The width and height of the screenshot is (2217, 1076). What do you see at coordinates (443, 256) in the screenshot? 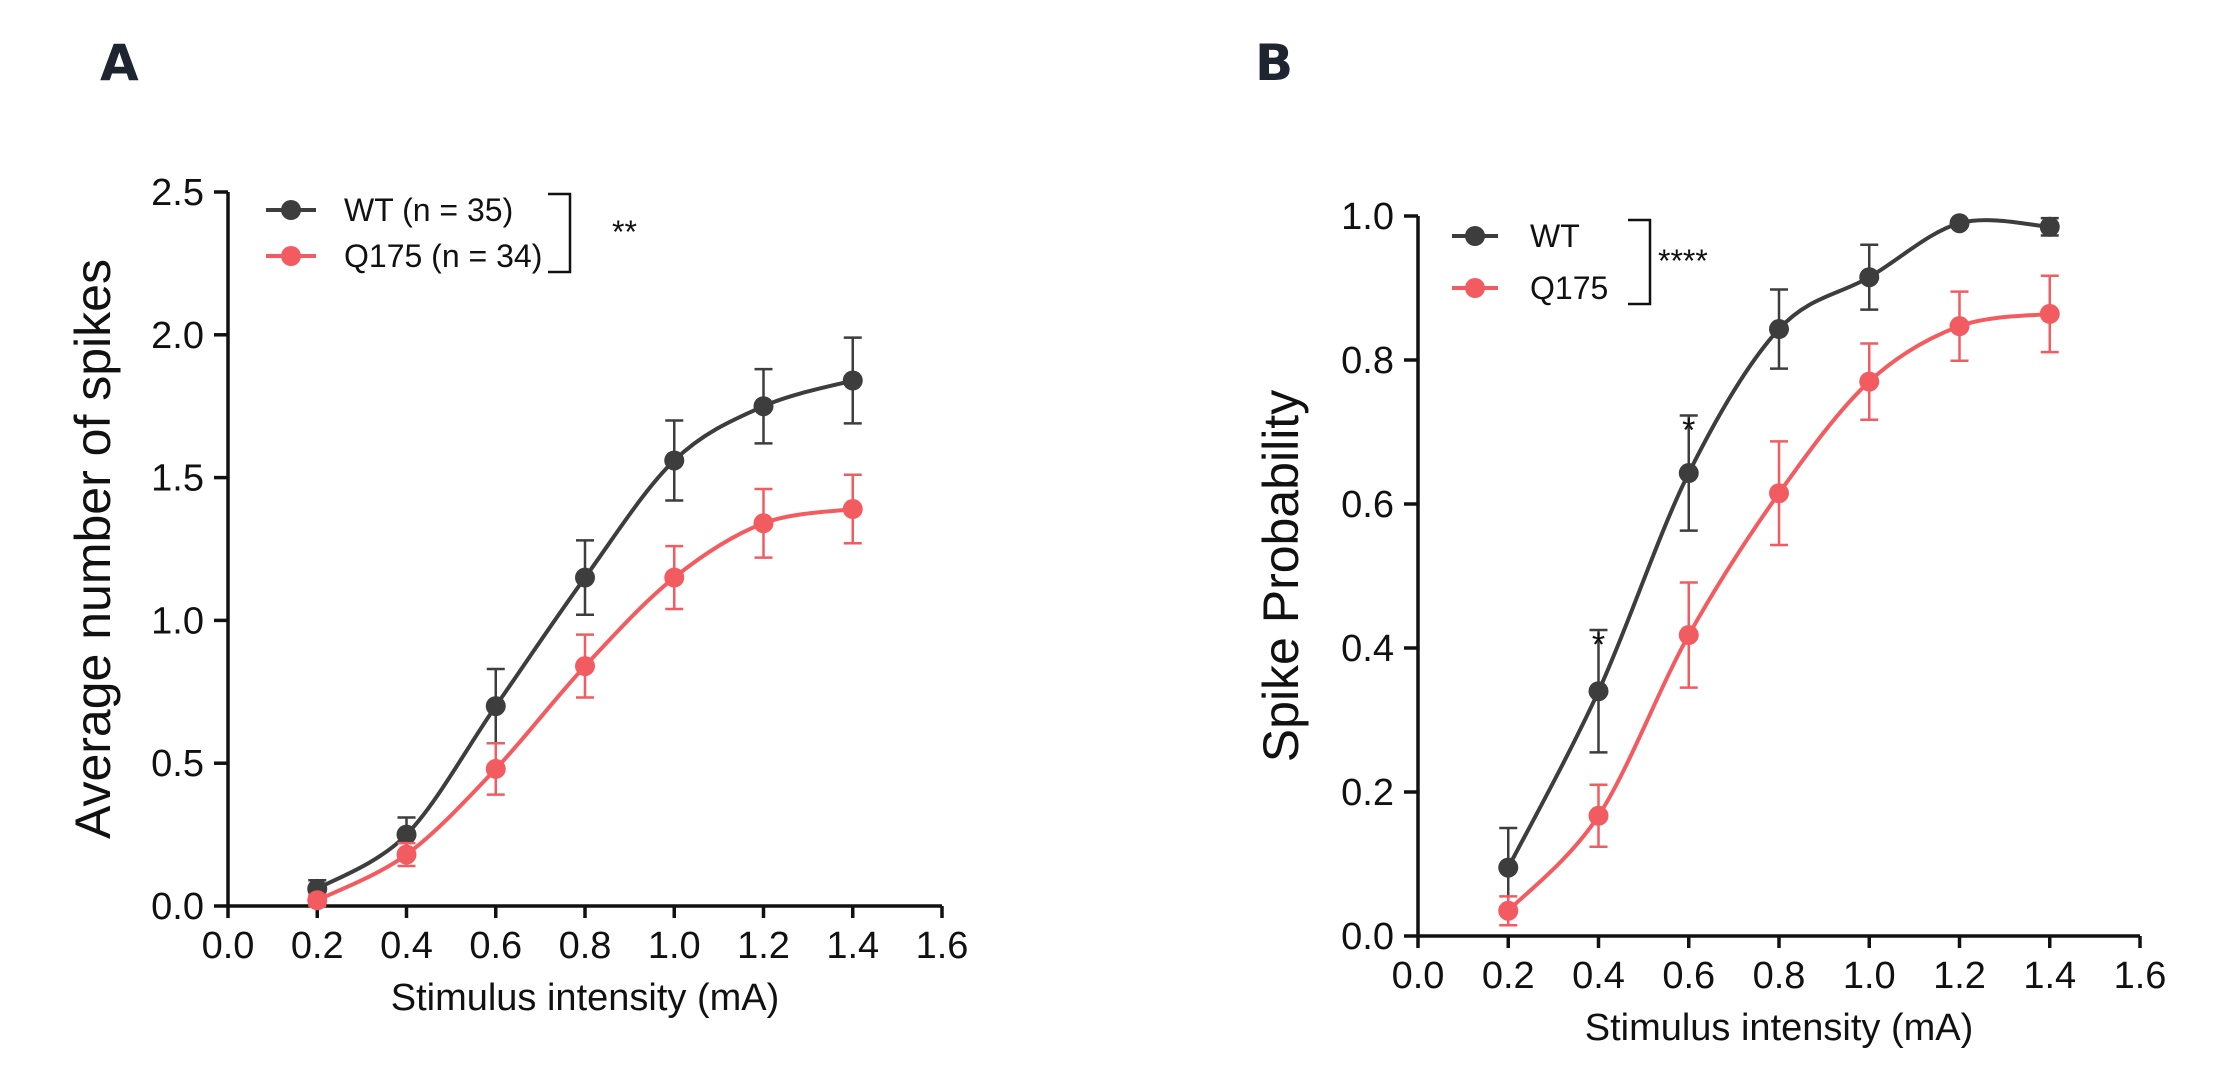
I see `panel-a-legend-q175-label: Q175 (n = 34)` at bounding box center [443, 256].